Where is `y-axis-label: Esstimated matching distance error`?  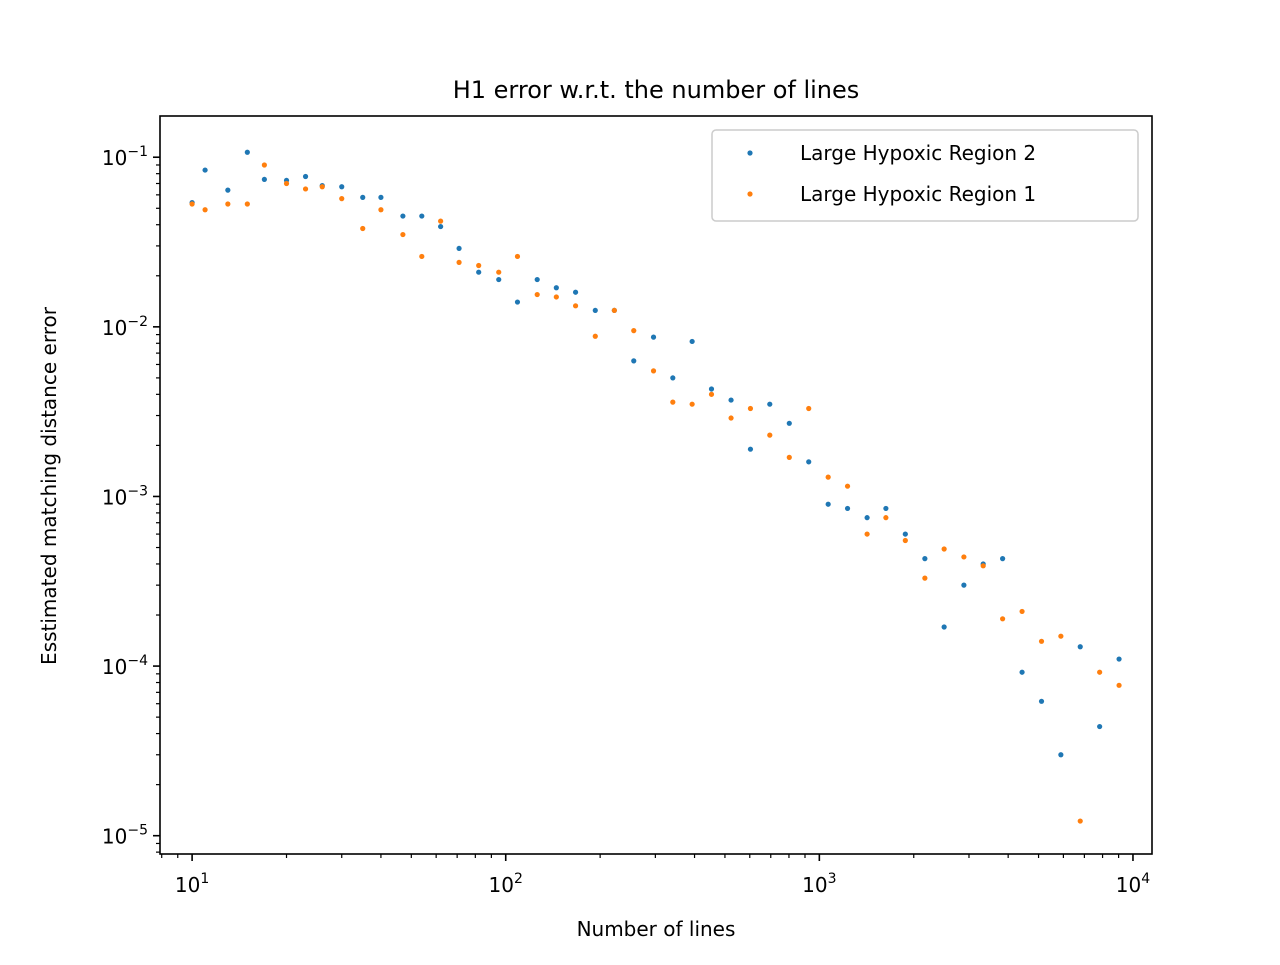
y-axis-label: Esstimated matching distance error is located at coordinates (49, 485).